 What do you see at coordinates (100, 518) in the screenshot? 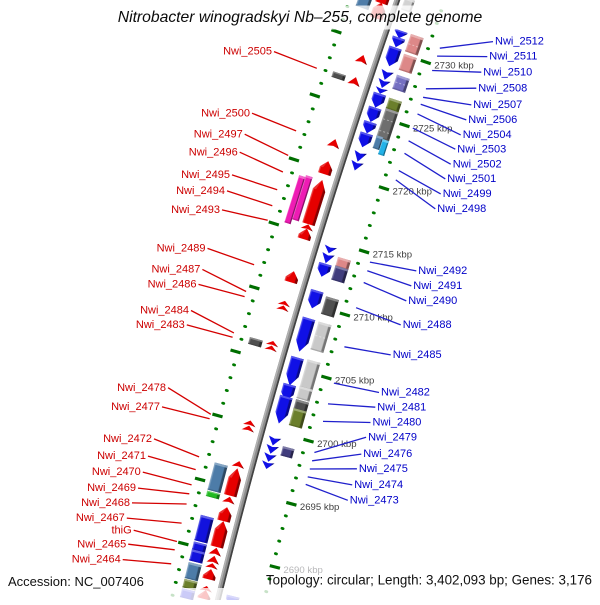
I see `svg-text: Nwi_2467` at bounding box center [100, 518].